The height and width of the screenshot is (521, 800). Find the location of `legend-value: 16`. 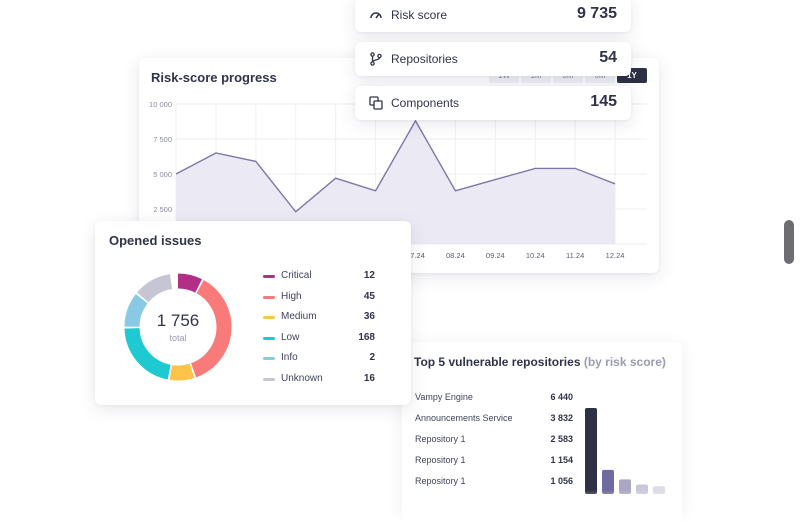

legend-value: 16 is located at coordinates (369, 378).